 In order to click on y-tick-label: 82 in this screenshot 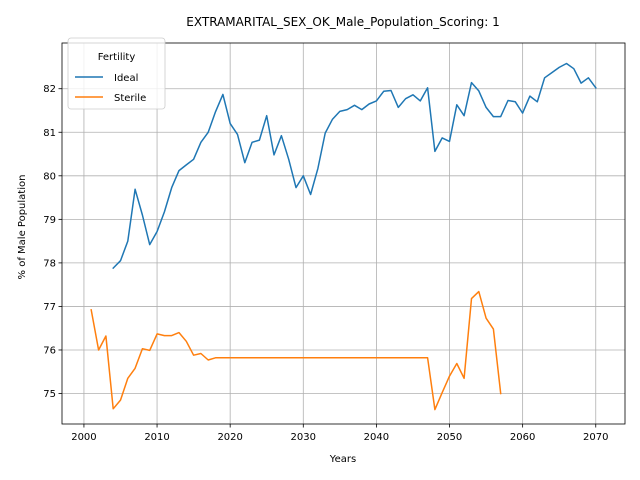, I will do `click(49, 89)`.